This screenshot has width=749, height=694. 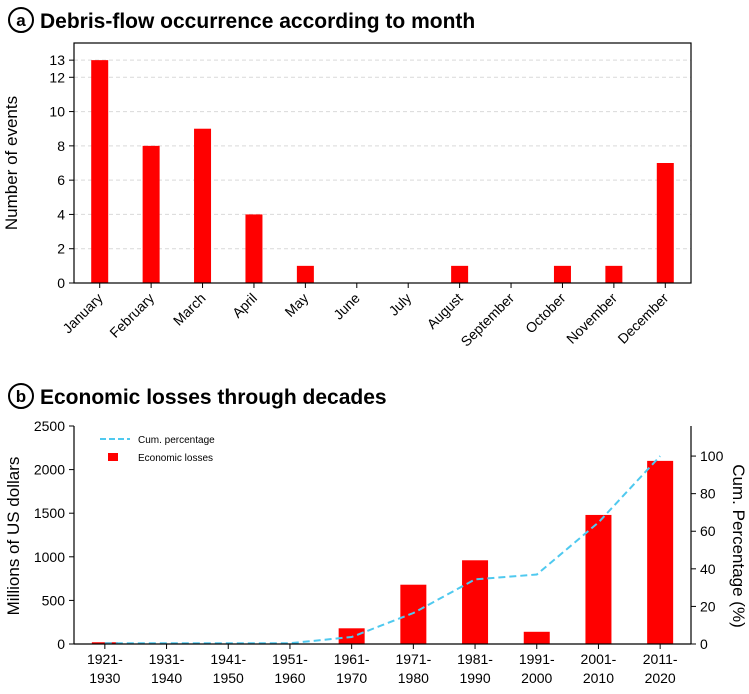 I want to click on panel-b-x-tick-label-line2: 1960, so click(x=289, y=678).